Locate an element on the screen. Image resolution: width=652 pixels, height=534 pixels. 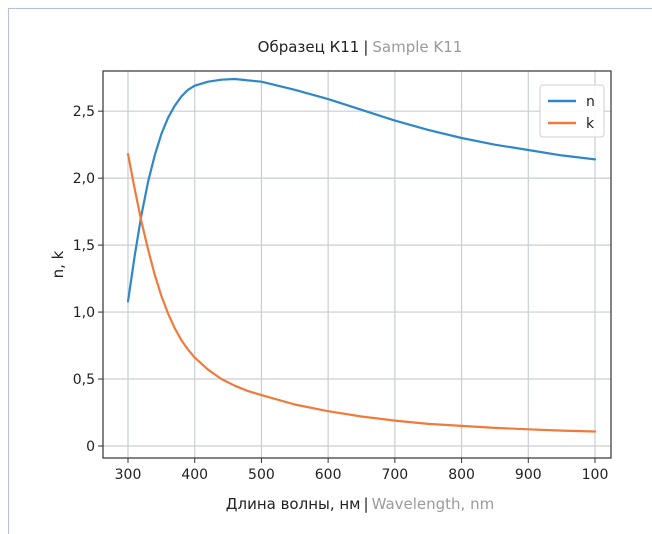
chart-title-ru: Образец К11 is located at coordinates (308, 47).